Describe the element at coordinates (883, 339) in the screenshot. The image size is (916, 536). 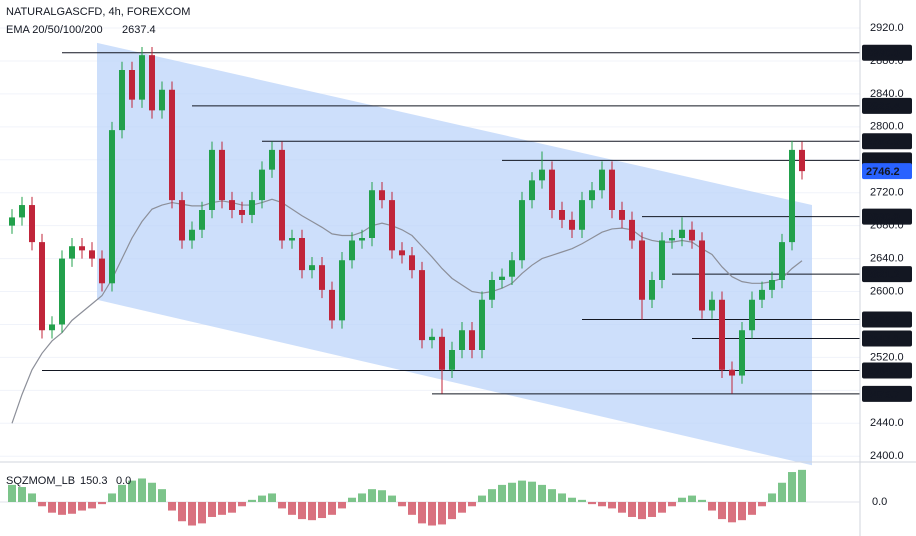
I see `level-label: 2543.0` at that location.